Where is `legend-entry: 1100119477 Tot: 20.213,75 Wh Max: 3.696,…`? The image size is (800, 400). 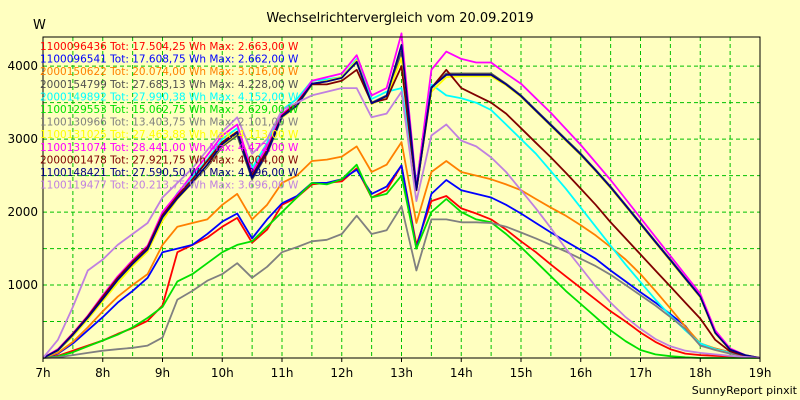 legend-entry: 1100119477 Tot: 20.213,75 Wh Max: 3.696,… is located at coordinates (169, 186).